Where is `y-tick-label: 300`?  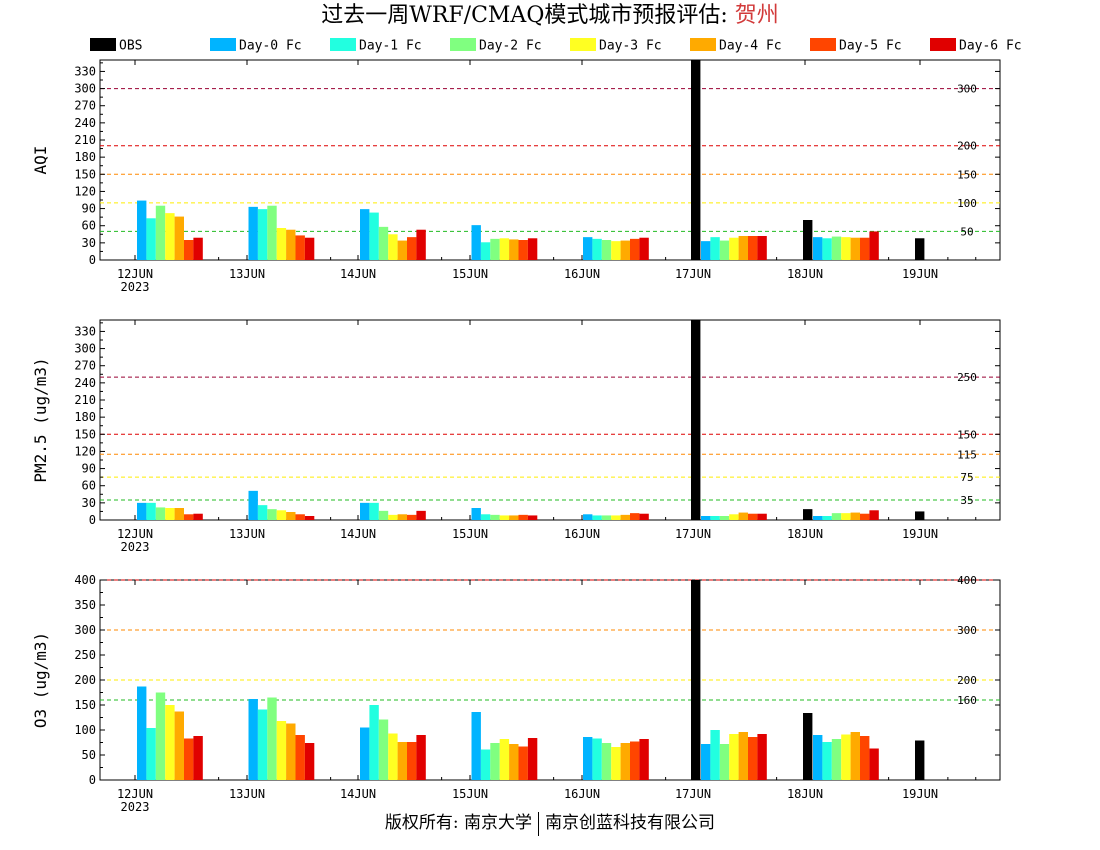 y-tick-label: 300 is located at coordinates (85, 630).